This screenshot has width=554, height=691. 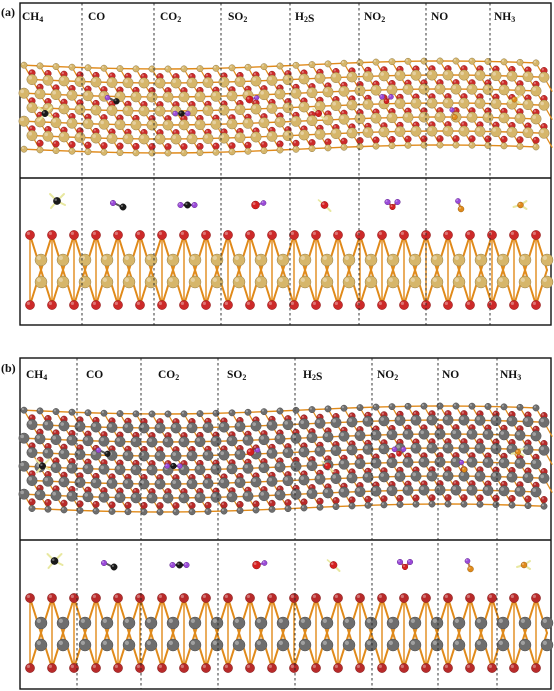 I want to click on nitrogen-atom, so click(x=518, y=452).